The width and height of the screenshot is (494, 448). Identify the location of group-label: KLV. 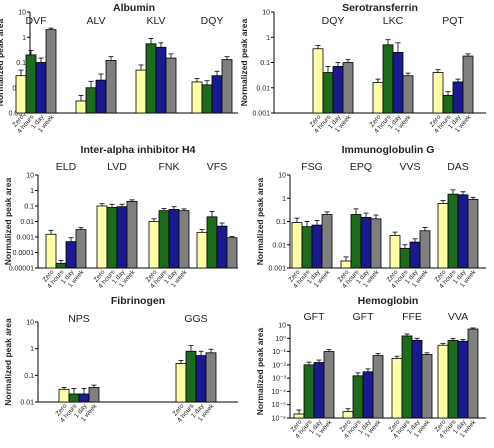
(155, 21).